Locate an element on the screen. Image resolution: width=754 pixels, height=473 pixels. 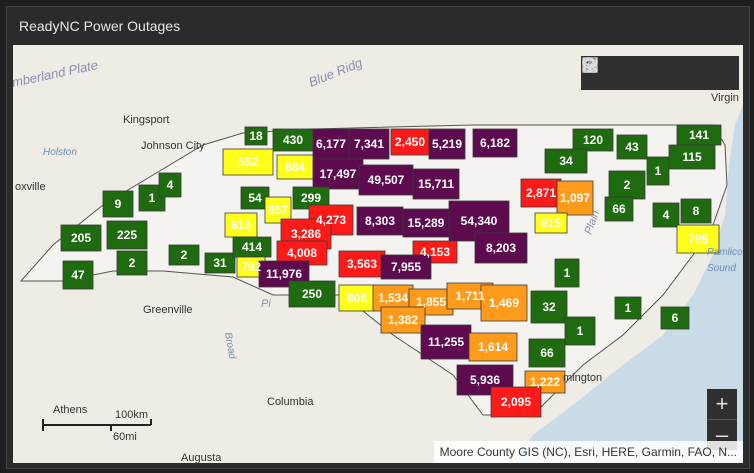
county-outage-count: 4,273 is located at coordinates (331, 220).